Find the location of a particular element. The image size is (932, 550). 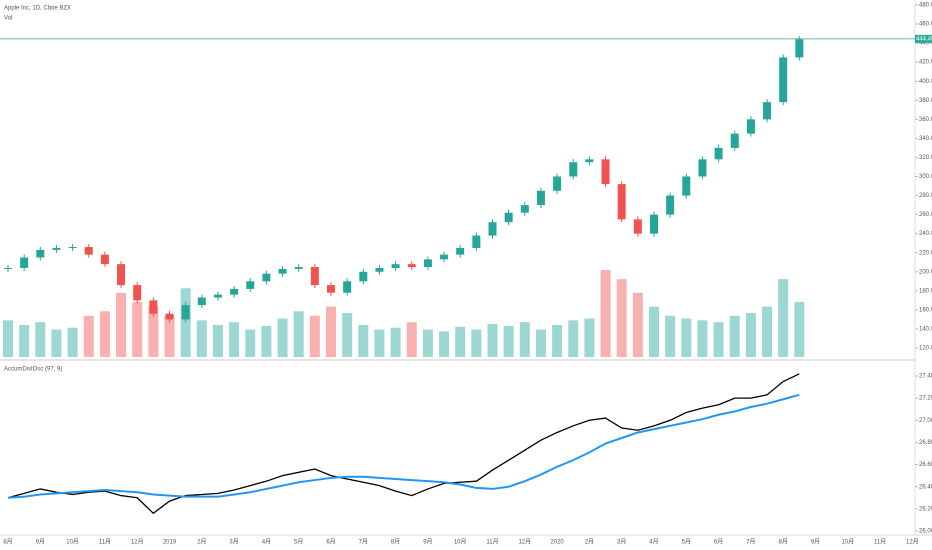

x-tick-label: 4月 is located at coordinates (653, 542).